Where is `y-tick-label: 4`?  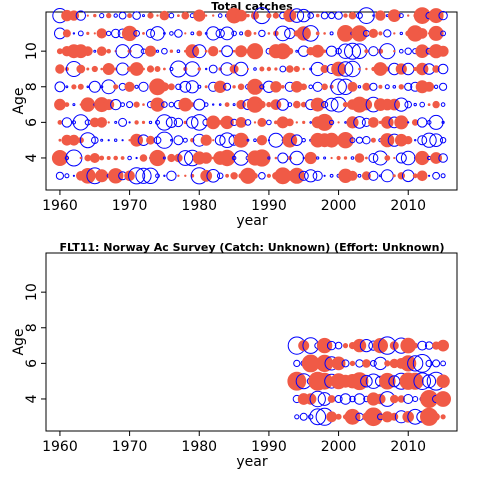 y-tick-label: 4 is located at coordinates (32, 157).